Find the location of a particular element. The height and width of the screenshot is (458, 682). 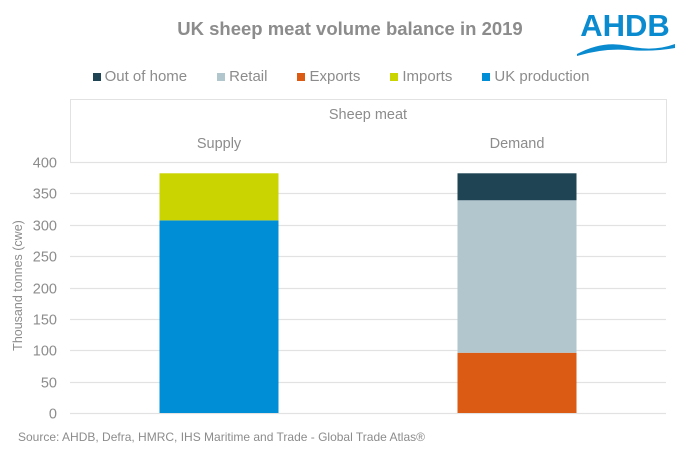

bar-segment-demand-exports is located at coordinates (517, 382).